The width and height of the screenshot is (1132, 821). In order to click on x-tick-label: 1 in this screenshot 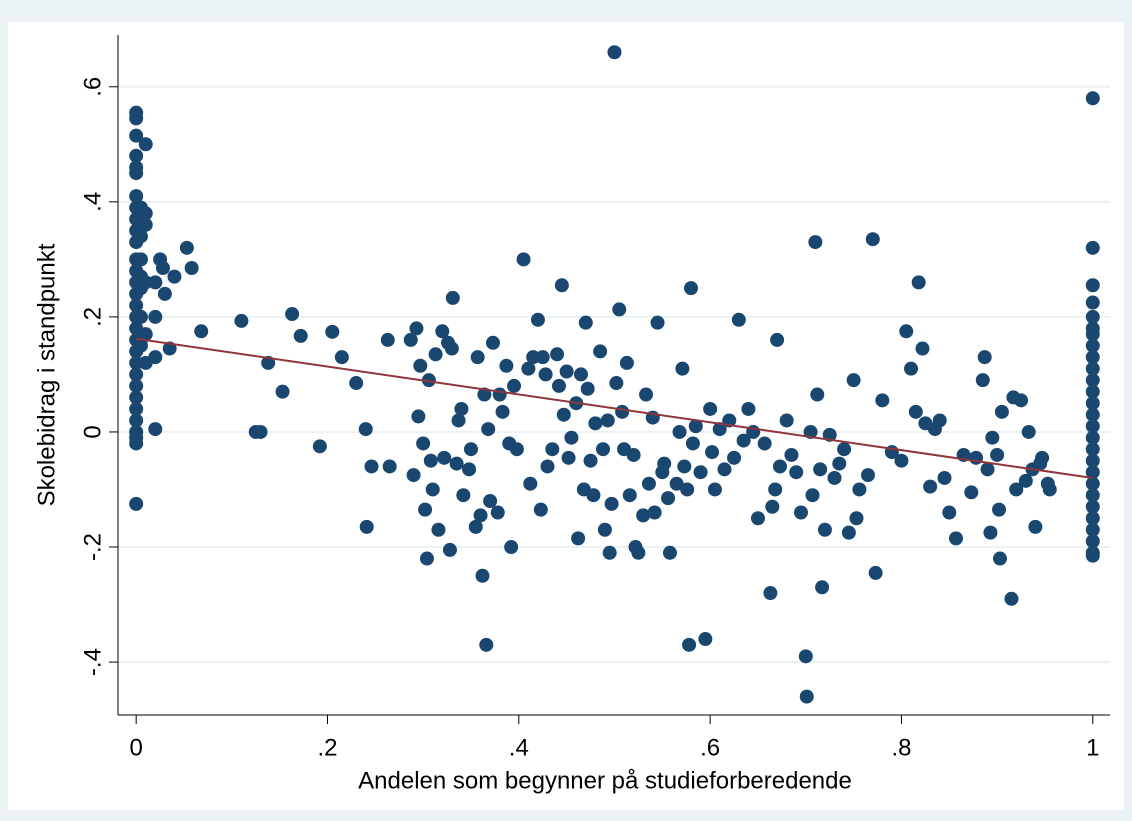, I will do `click(1092, 747)`.